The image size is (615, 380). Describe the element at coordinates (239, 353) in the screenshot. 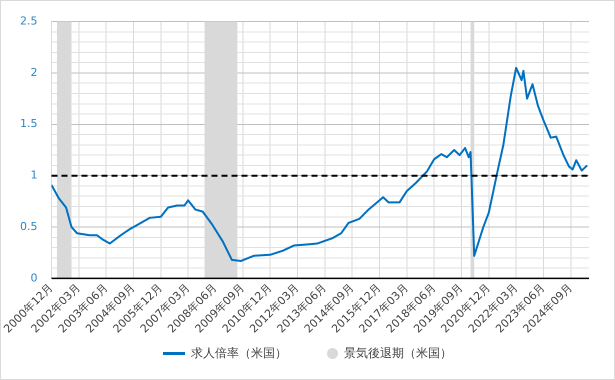

I see `legend-label: 求人倍率（米国）` at that location.